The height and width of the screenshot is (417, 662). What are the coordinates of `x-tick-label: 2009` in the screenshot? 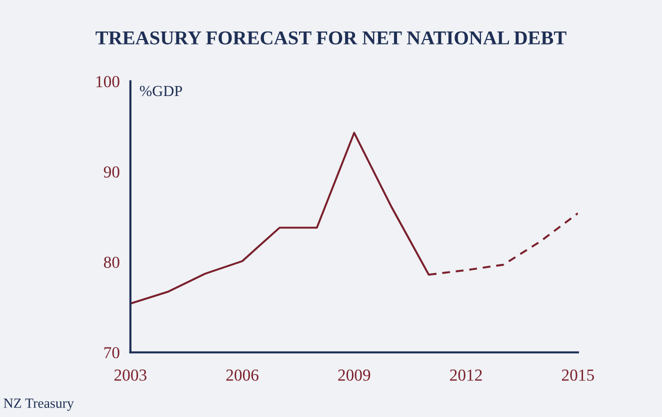 It's located at (354, 375).